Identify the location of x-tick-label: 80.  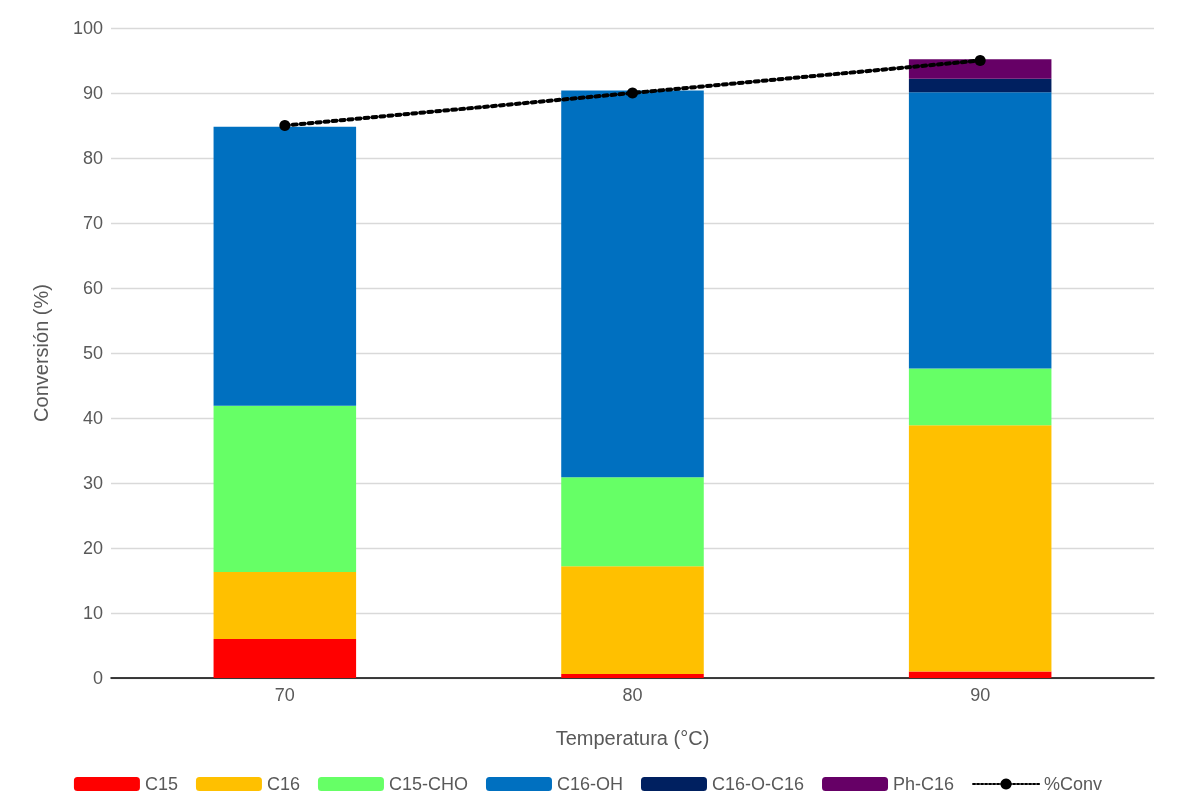
(632, 695).